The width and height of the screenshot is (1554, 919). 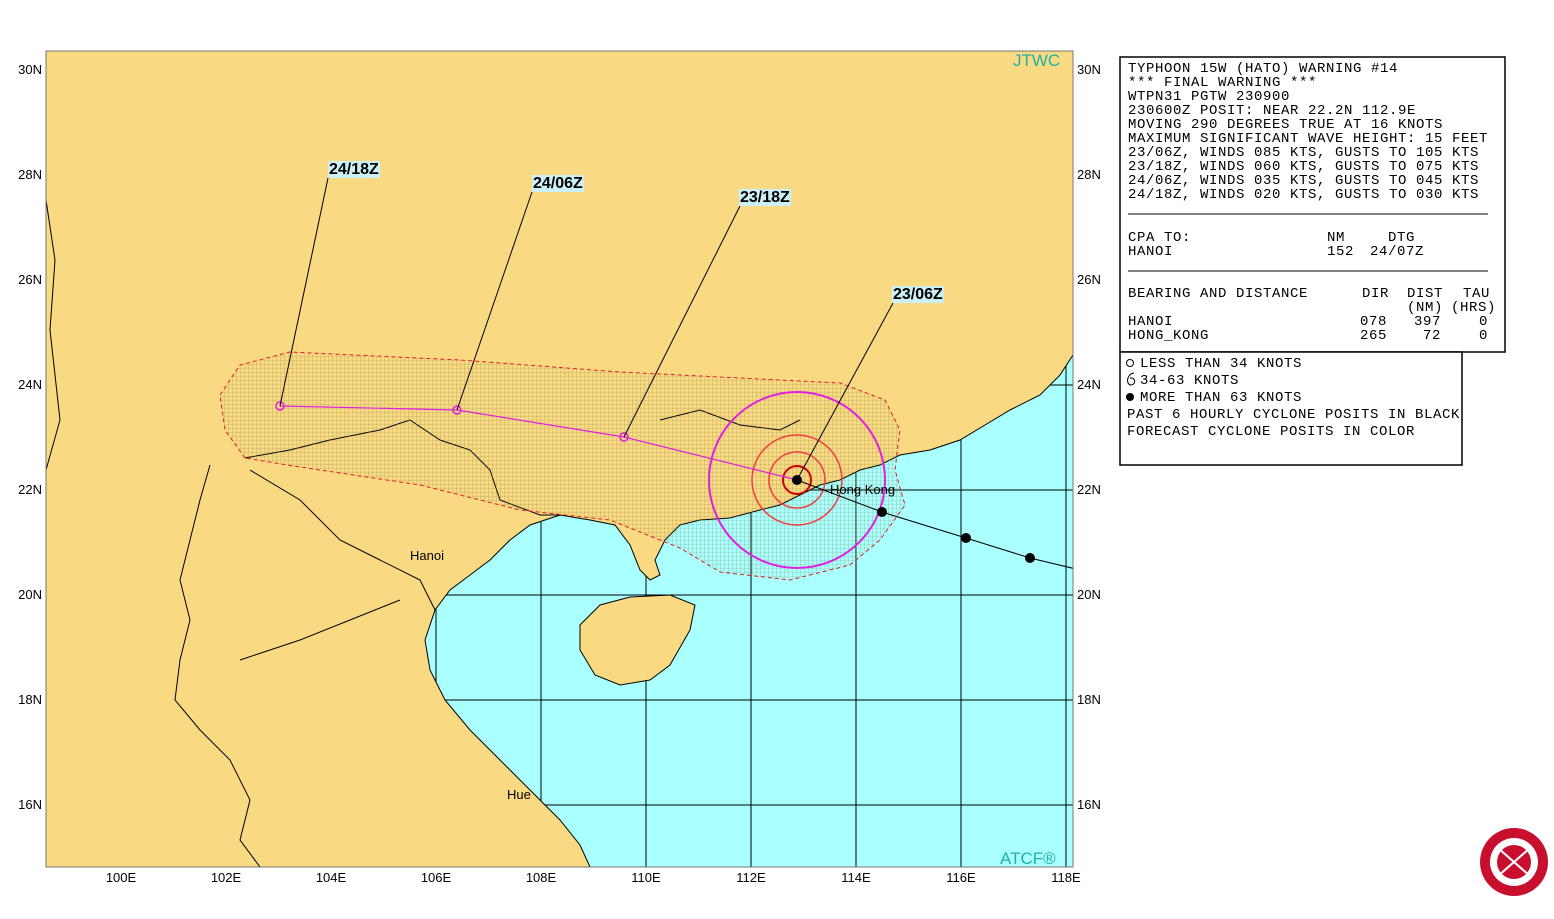 I want to click on warning-text-line: MORE THAN 63 KNOTS, so click(x=1221, y=398).